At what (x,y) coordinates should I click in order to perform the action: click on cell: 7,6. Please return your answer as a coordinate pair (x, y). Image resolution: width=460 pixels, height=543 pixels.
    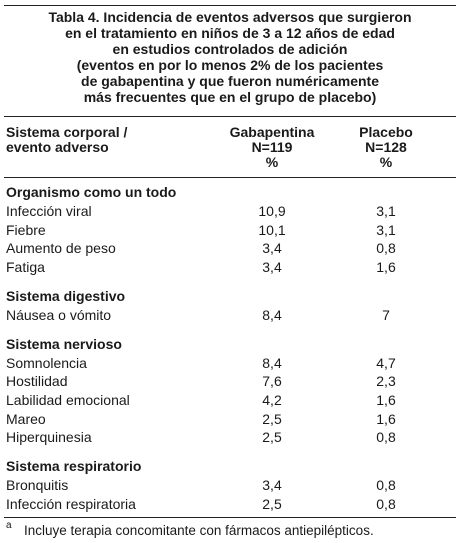
    Looking at the image, I should click on (272, 381).